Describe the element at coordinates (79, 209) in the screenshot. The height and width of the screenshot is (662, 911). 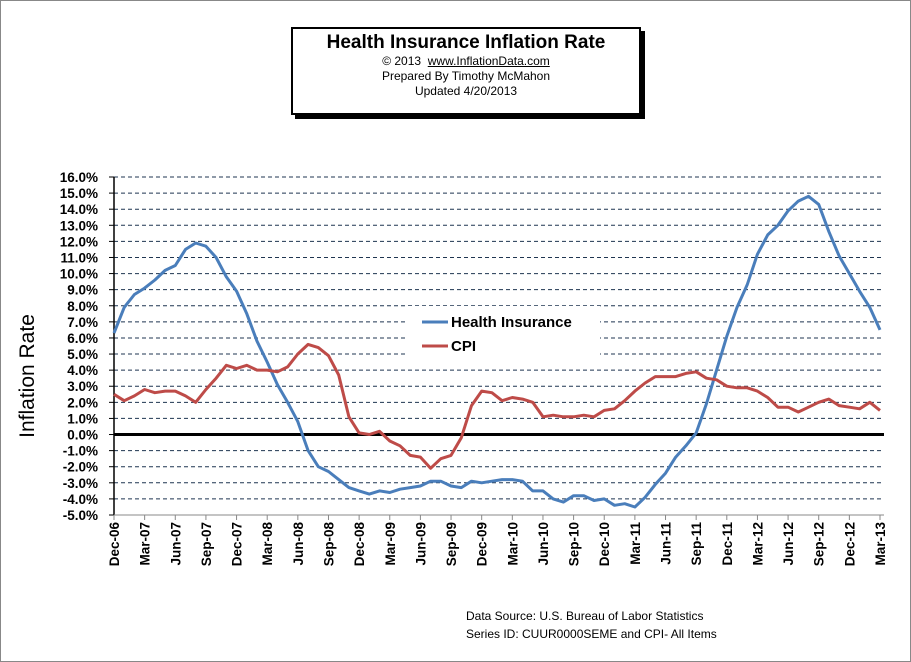
I see `y-tick-label: 14.0%` at that location.